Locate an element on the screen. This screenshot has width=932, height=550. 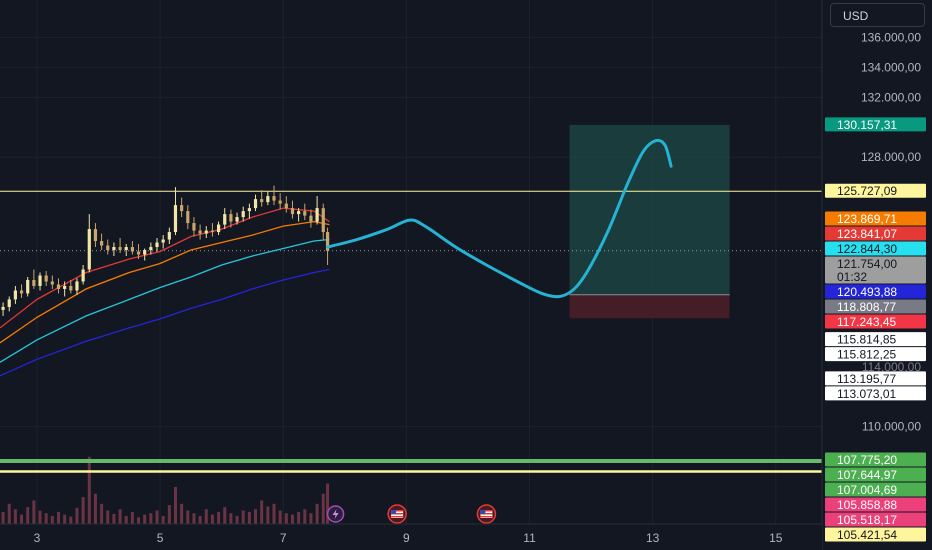
price-tag-text: 125.727,09 is located at coordinates (867, 191).